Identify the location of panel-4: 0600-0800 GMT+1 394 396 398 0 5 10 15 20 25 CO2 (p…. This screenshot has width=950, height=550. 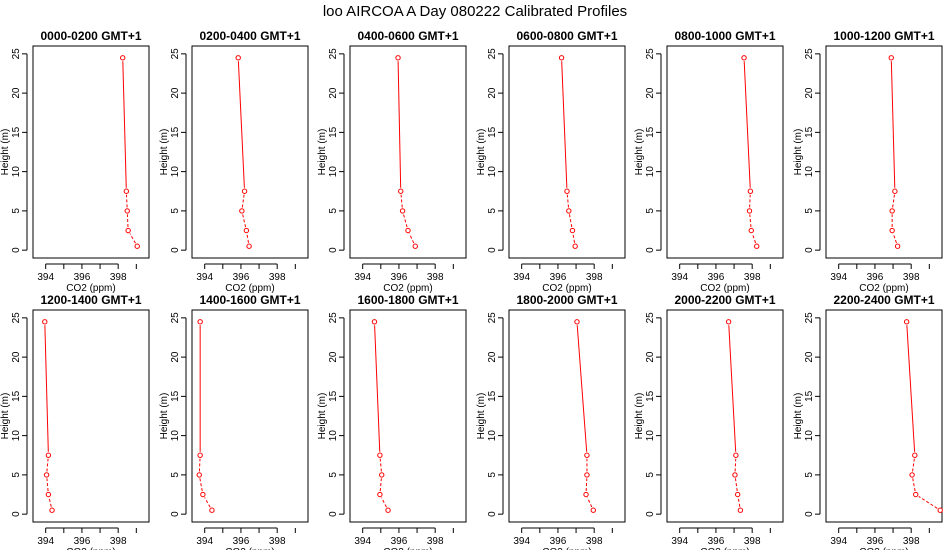
(551, 161).